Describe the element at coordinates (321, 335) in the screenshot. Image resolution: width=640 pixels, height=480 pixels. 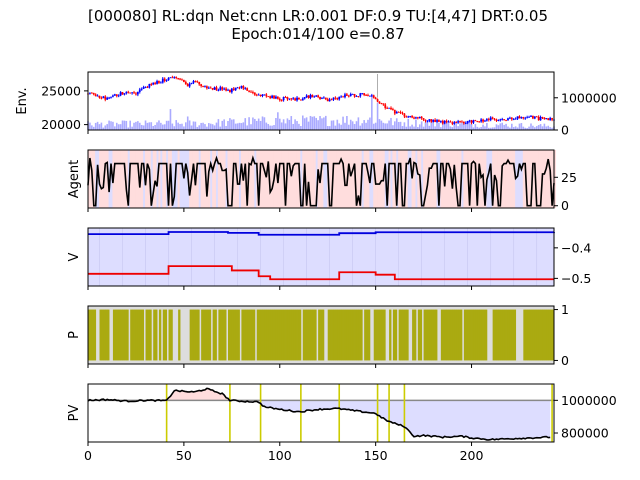
I see `p-frame` at that location.